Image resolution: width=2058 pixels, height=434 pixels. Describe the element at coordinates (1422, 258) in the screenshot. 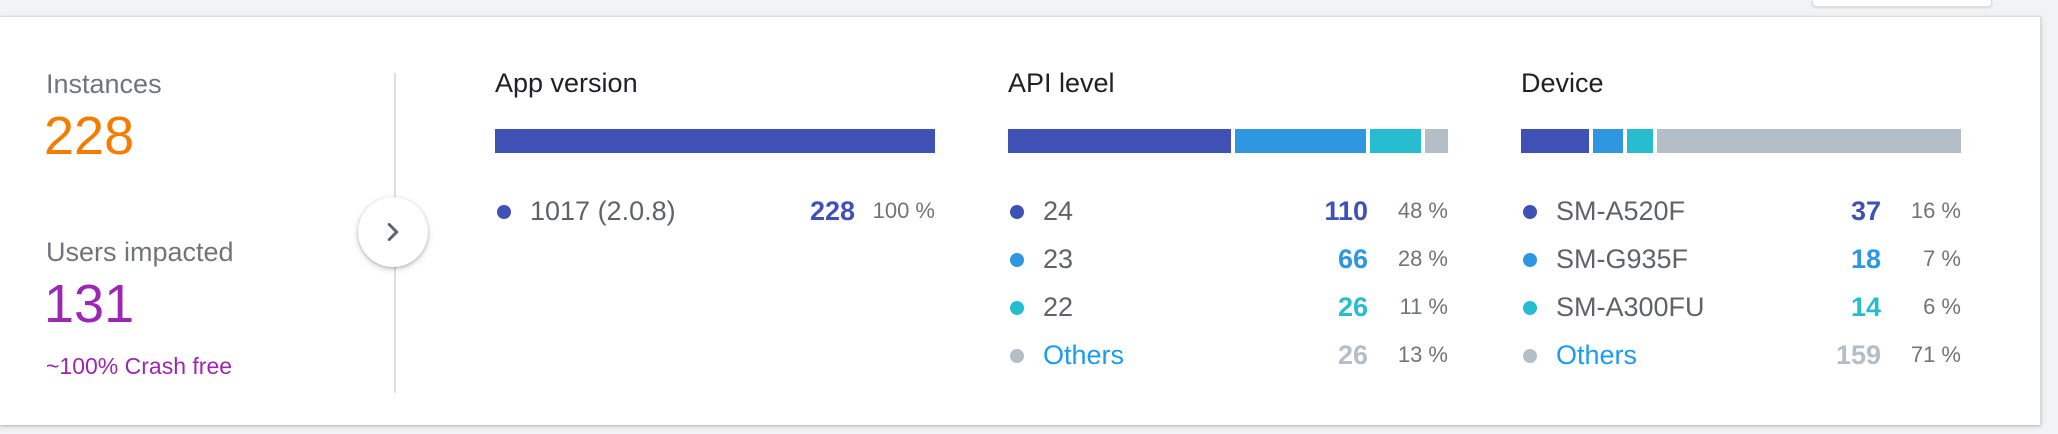

I see `row-percent: 28 %` at that location.